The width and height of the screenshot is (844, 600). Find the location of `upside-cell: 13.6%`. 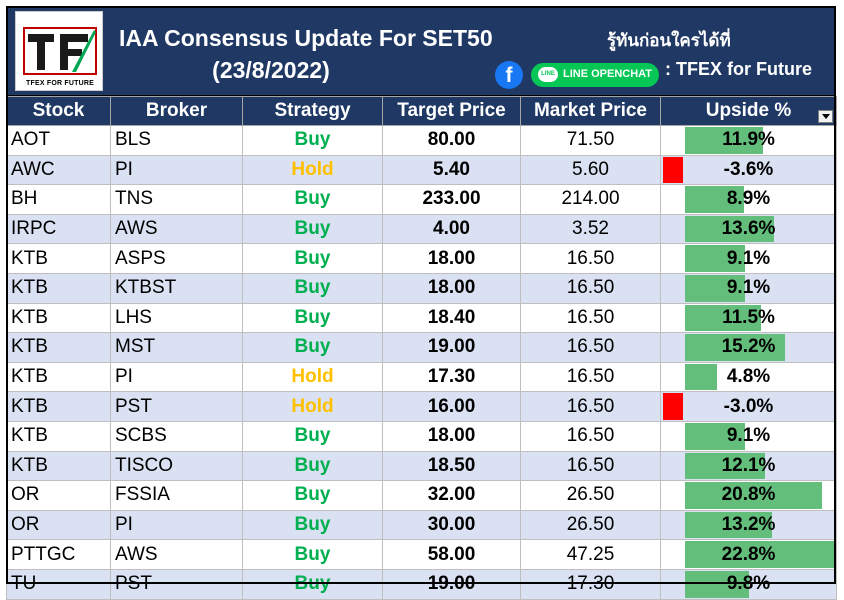

upside-cell: 13.6% is located at coordinates (748, 229).